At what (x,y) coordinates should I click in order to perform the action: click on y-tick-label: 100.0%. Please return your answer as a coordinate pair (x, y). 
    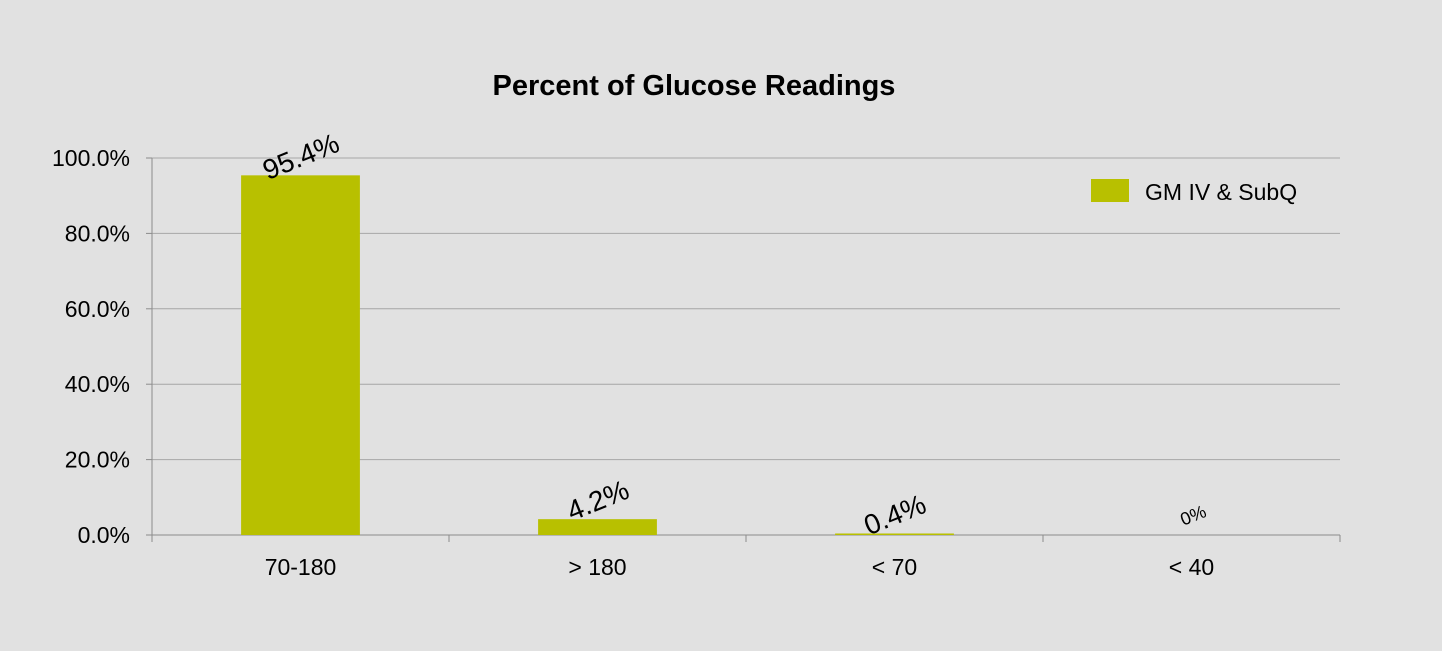
    Looking at the image, I should click on (91, 158).